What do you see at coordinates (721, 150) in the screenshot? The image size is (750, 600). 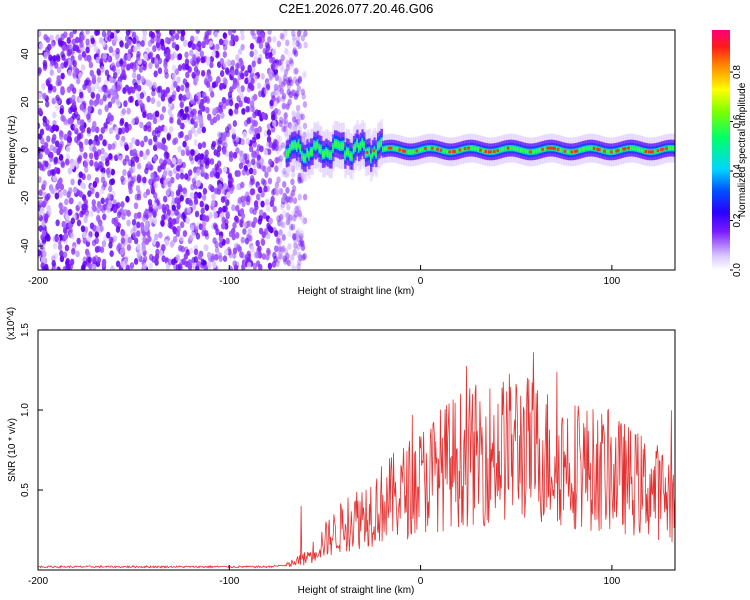 I see `colorbar-gradient` at bounding box center [721, 150].